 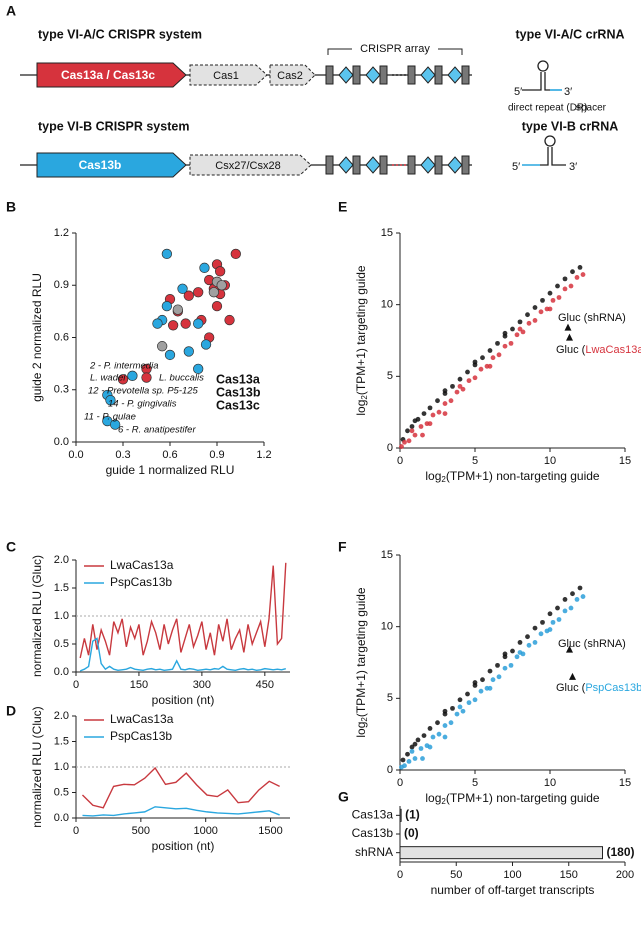 What do you see at coordinates (361, 662) in the screenshot?
I see `y-axis-label: log2(TPM+1) targeting guide` at bounding box center [361, 662].